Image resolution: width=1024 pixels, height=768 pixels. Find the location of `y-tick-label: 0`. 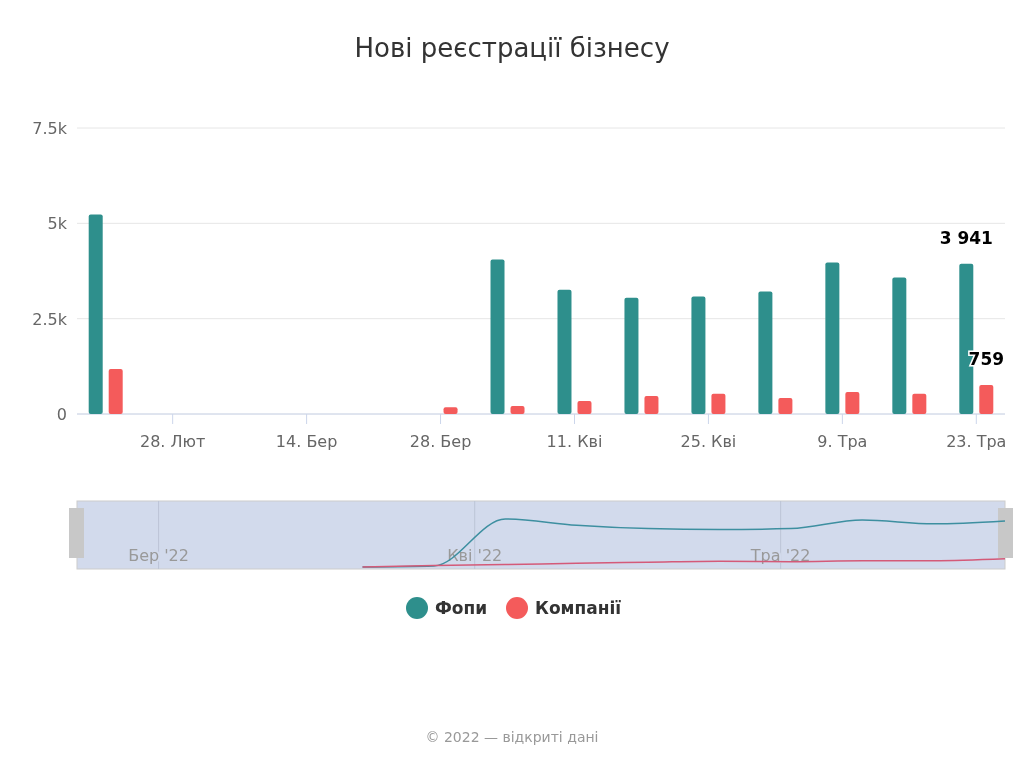

y-tick-label: 0 is located at coordinates (61, 414).